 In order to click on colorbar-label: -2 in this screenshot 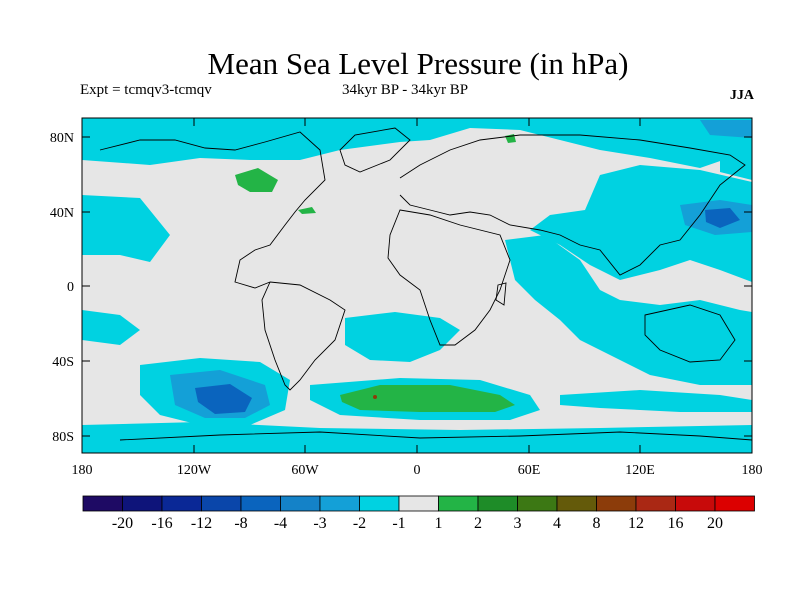, I will do `click(359, 523)`.